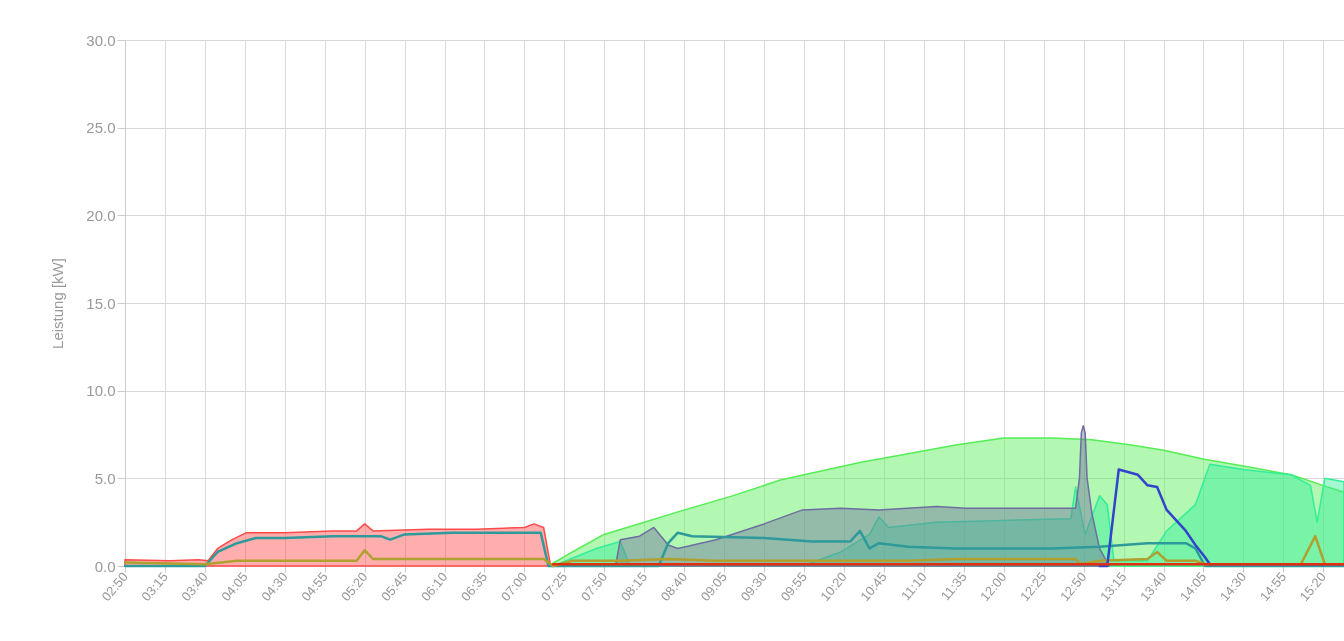 This screenshot has width=1344, height=641. I want to click on y-tick-label: 0.0, so click(105, 566).